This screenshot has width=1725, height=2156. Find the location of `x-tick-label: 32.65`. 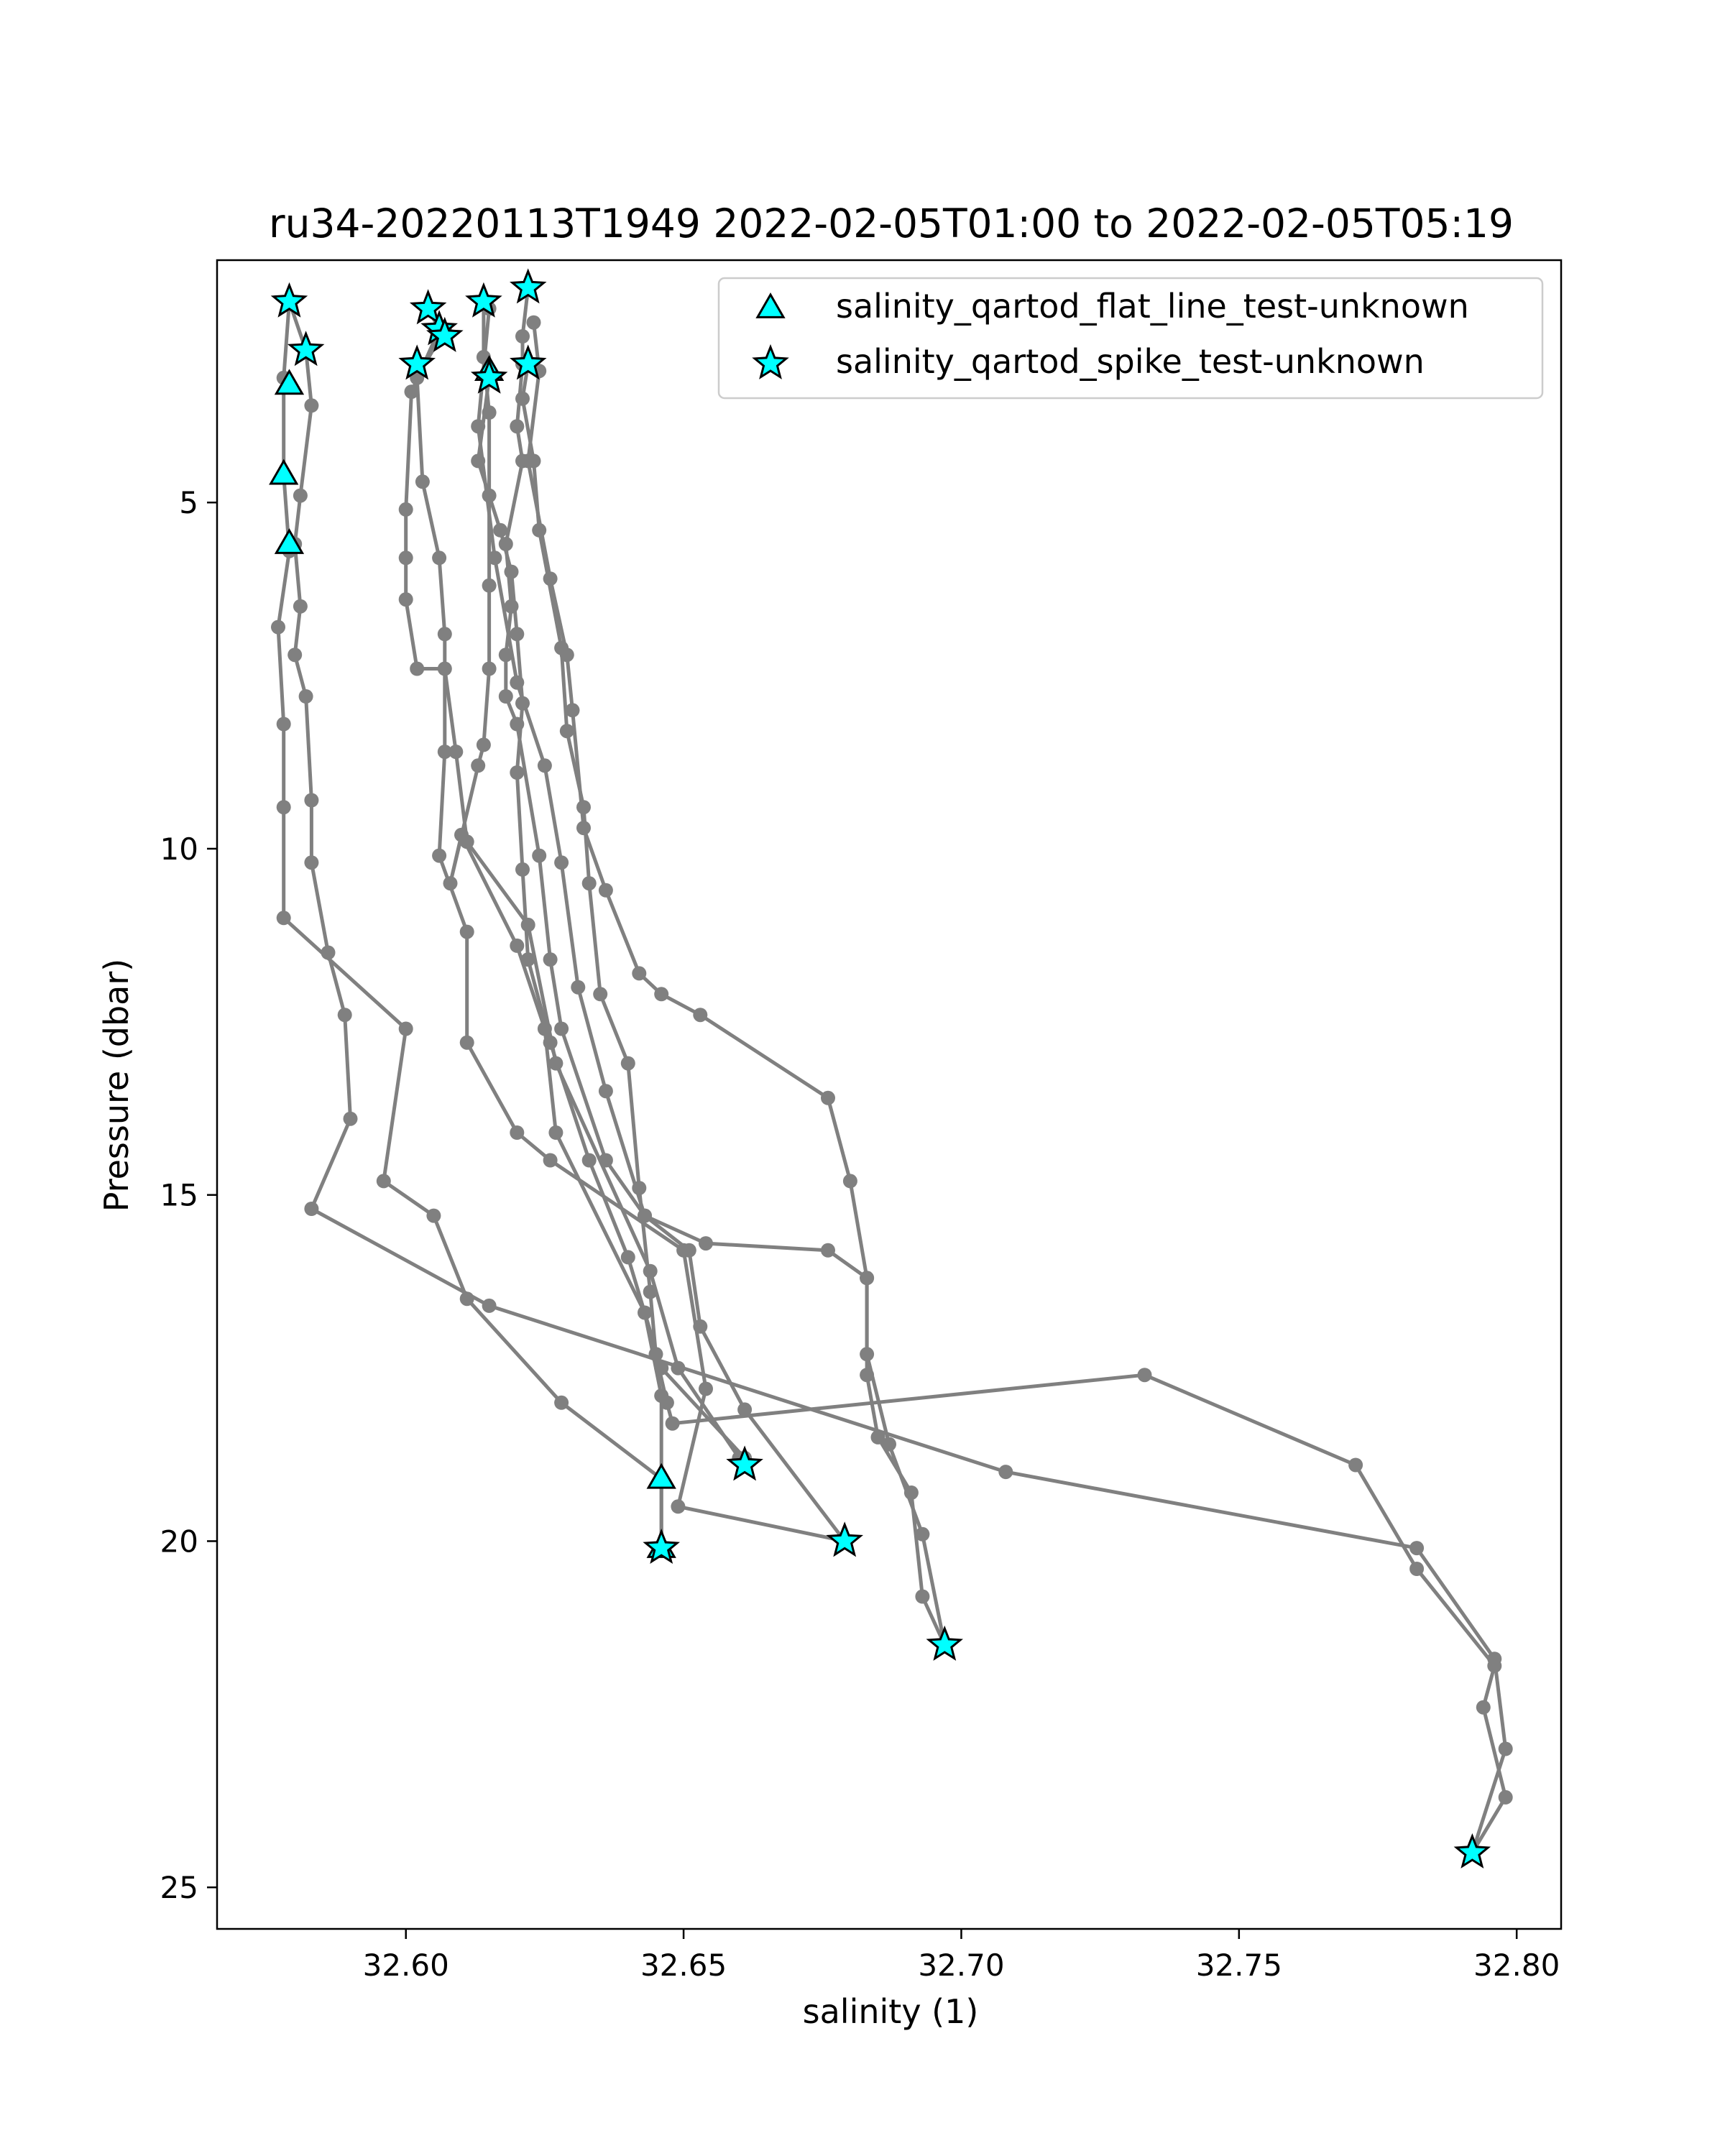

x-tick-label: 32.65 is located at coordinates (683, 1965).